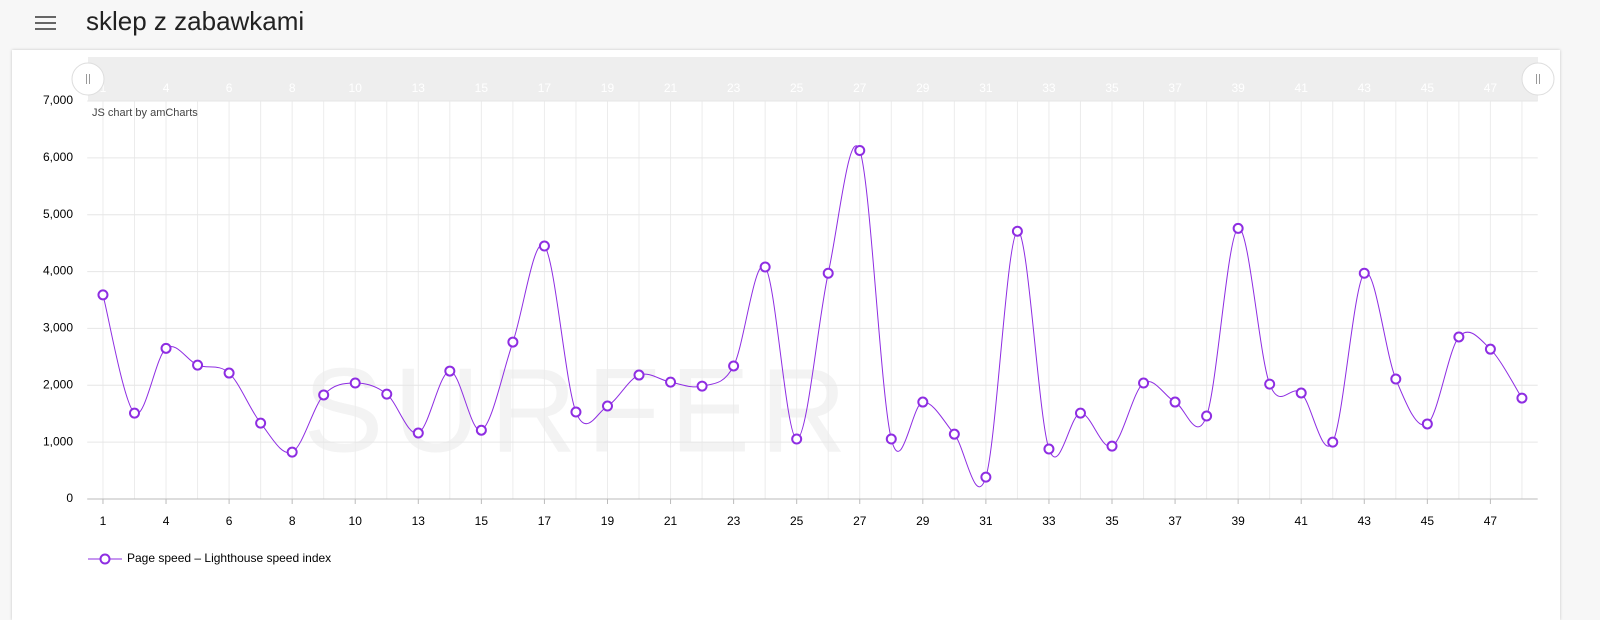 This screenshot has height=620, width=1600. What do you see at coordinates (30, 24) in the screenshot?
I see `menu-icon` at bounding box center [30, 24].